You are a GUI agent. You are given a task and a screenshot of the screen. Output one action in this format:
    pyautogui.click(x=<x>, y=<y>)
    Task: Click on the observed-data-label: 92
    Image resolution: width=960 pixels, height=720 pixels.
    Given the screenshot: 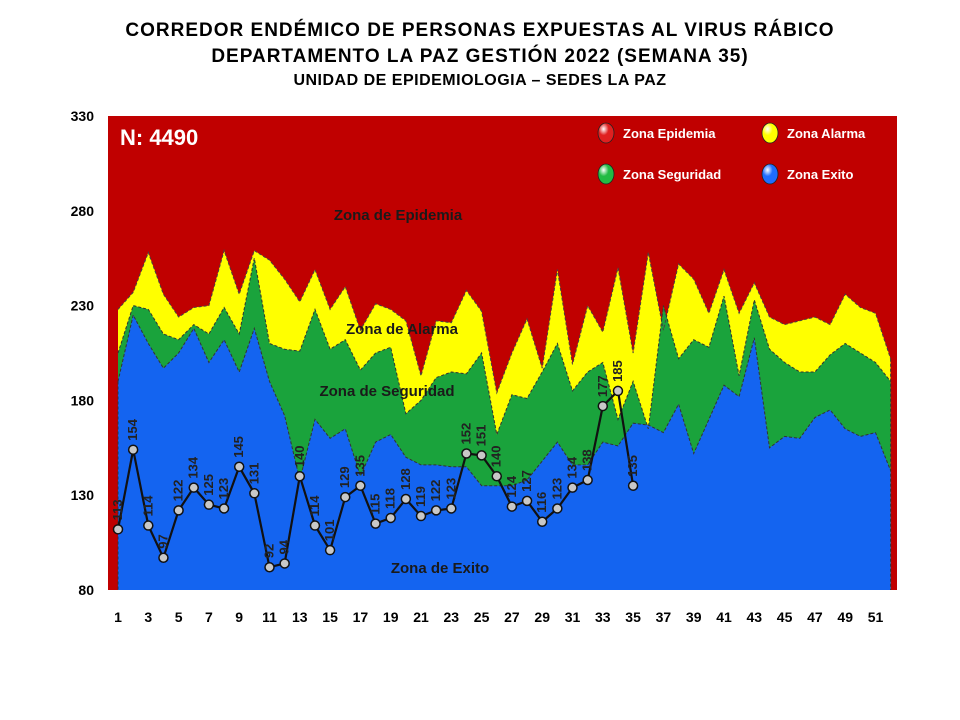 What is the action you would take?
    pyautogui.click(x=269, y=551)
    